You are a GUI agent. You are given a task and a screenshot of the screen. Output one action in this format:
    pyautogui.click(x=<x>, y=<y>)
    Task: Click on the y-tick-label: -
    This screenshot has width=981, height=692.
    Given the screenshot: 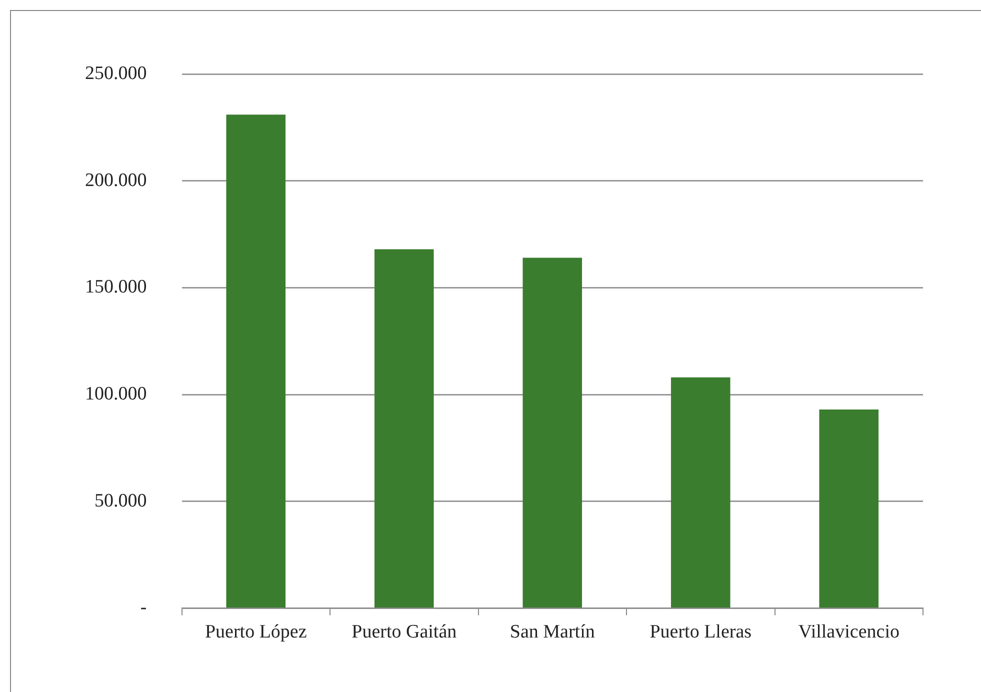 What is the action you would take?
    pyautogui.click(x=143, y=607)
    